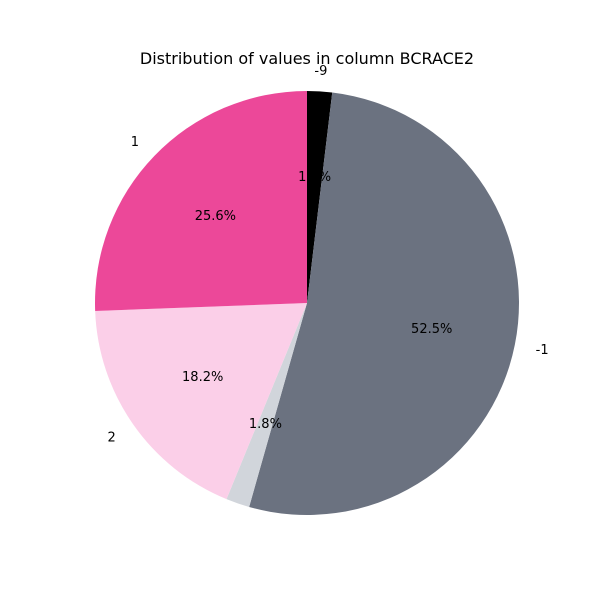 This screenshot has width=600, height=600. What do you see at coordinates (314, 177) in the screenshot?
I see `slice-percent-label-0: 1.9%` at bounding box center [314, 177].